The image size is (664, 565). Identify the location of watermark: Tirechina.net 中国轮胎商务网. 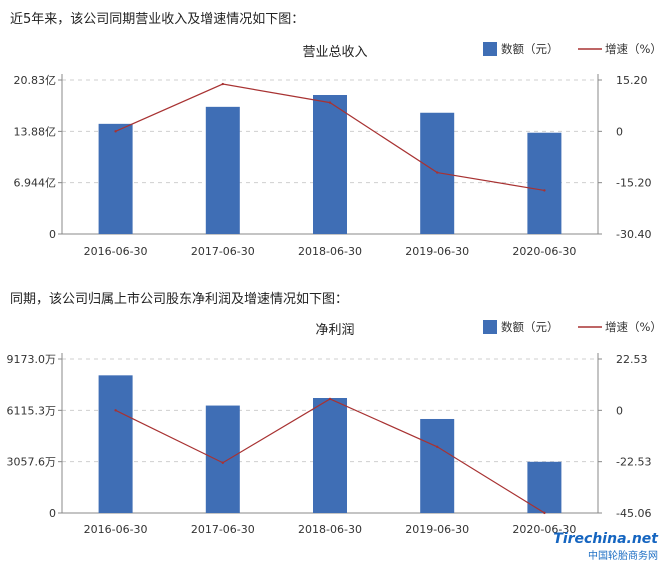
(605, 546).